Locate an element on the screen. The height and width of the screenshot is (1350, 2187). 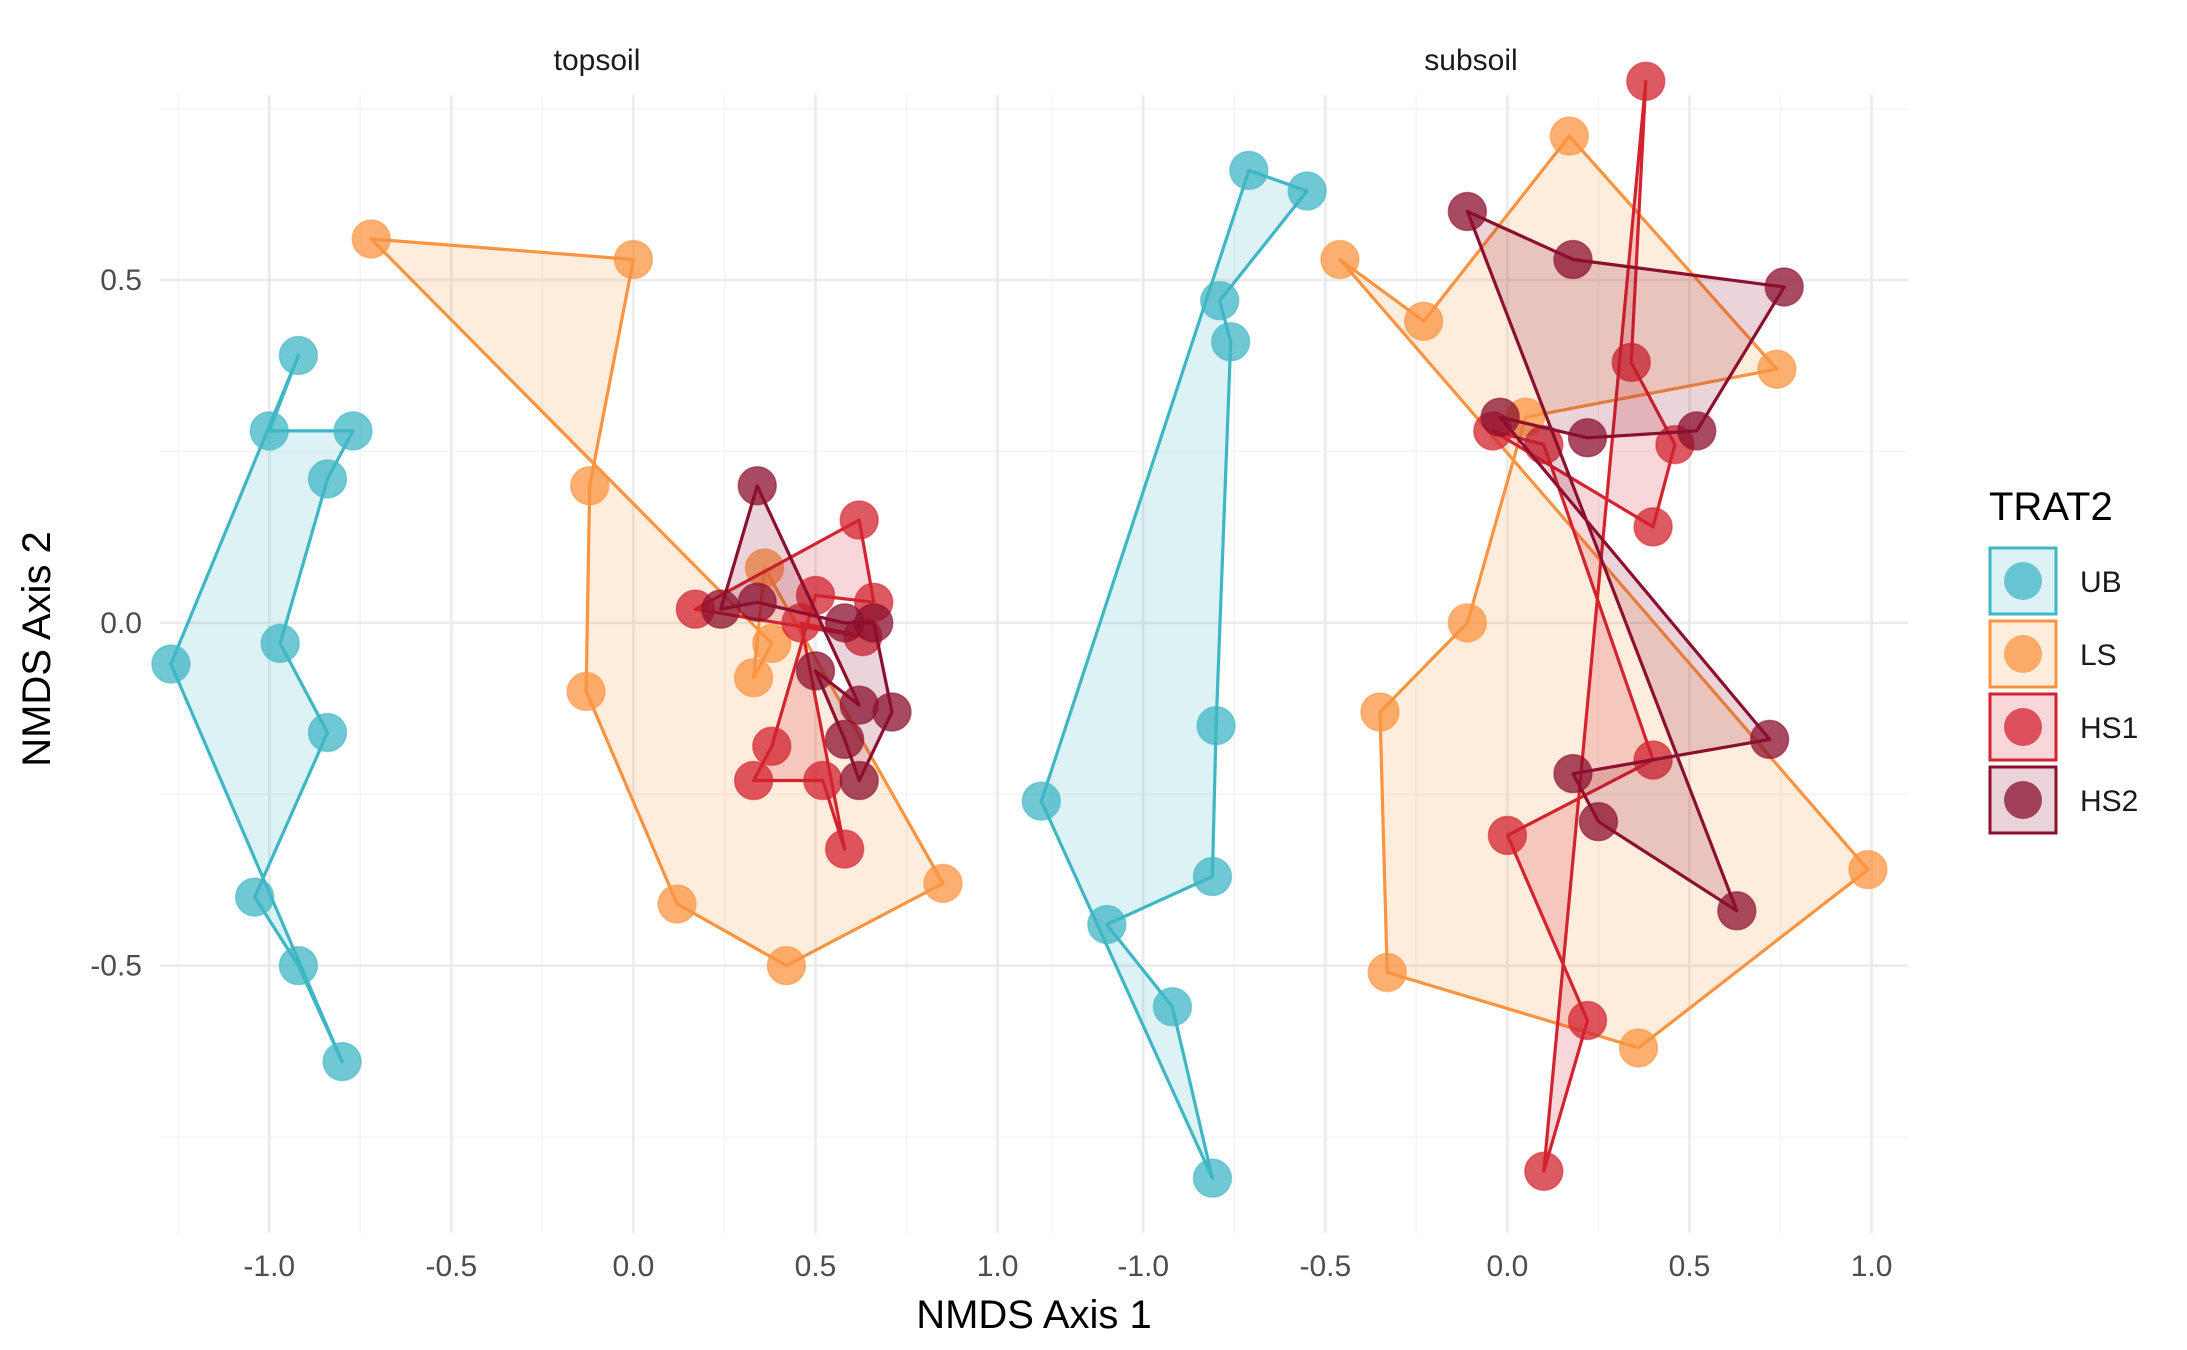
panel-title: subsoil is located at coordinates (1470, 60).